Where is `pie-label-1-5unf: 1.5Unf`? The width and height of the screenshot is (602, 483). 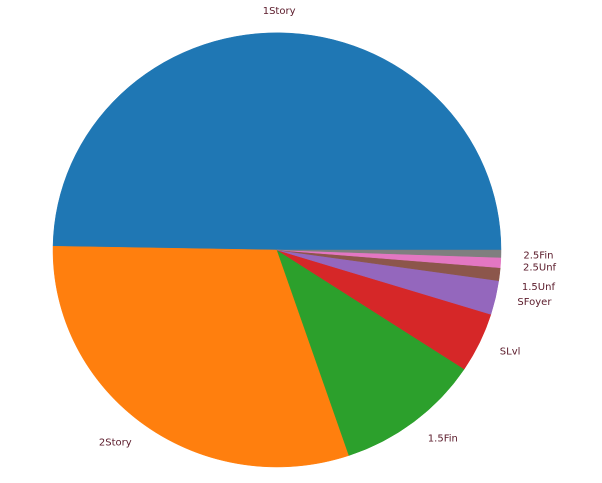 pie-label-1-5unf: 1.5Unf is located at coordinates (539, 287).